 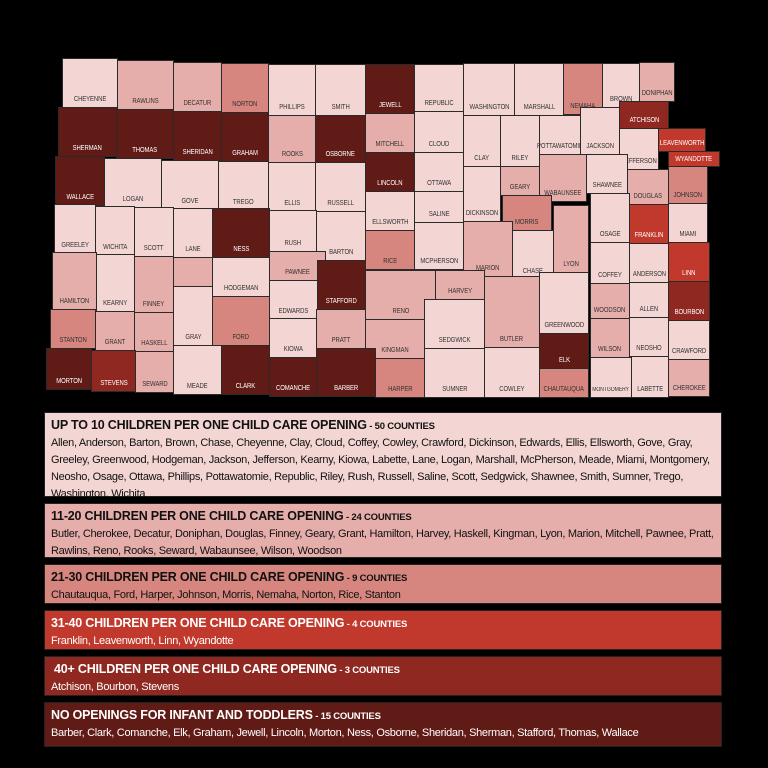 I want to click on county-mcpherson: MCPHERSON, so click(x=439, y=246).